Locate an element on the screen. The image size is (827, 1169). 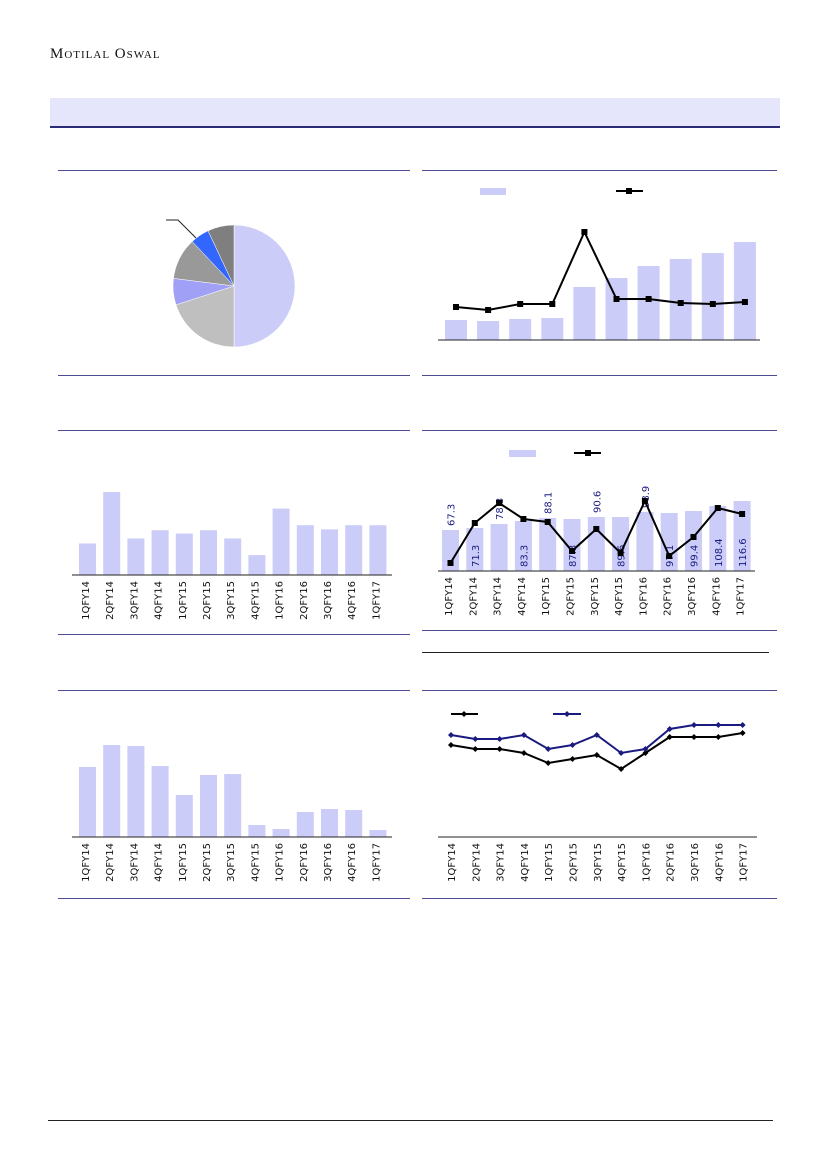
pie-slice is located at coordinates (205, 316).